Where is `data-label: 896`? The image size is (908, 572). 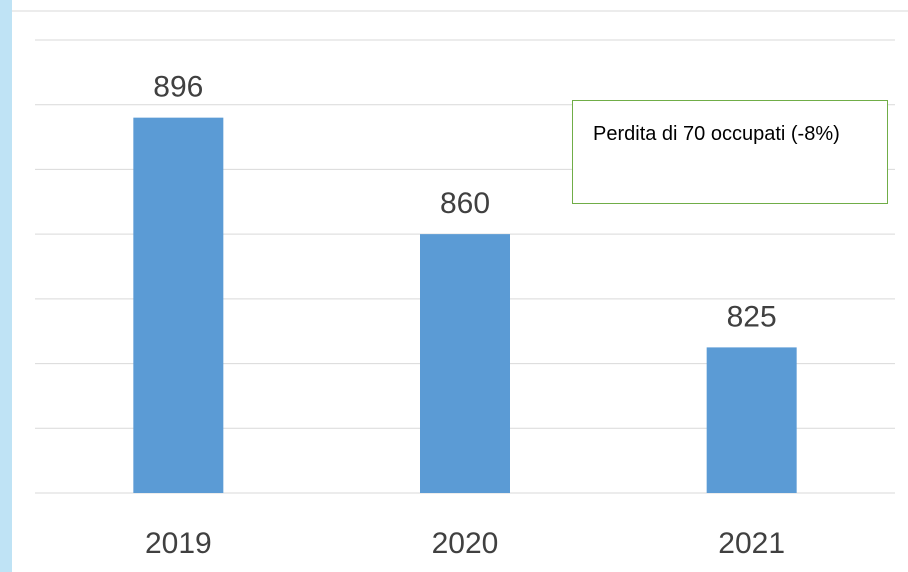 data-label: 896 is located at coordinates (178, 87).